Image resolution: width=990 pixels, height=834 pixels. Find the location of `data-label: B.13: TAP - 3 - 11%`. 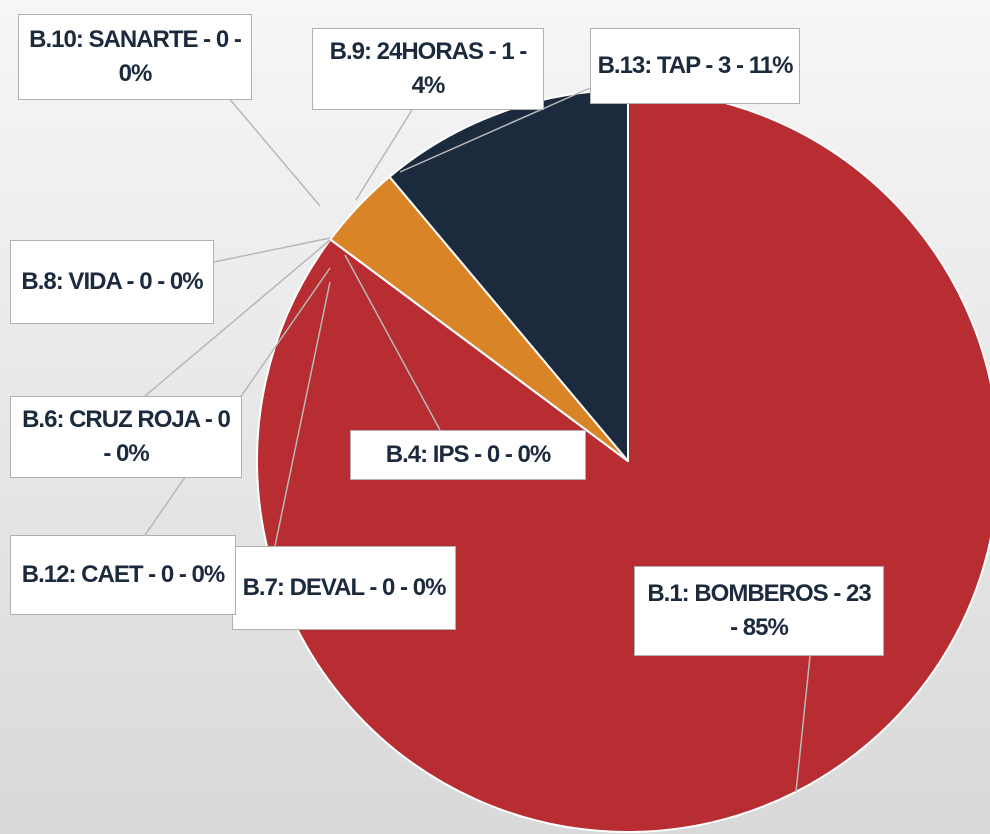

data-label: B.13: TAP - 3 - 11% is located at coordinates (695, 66).